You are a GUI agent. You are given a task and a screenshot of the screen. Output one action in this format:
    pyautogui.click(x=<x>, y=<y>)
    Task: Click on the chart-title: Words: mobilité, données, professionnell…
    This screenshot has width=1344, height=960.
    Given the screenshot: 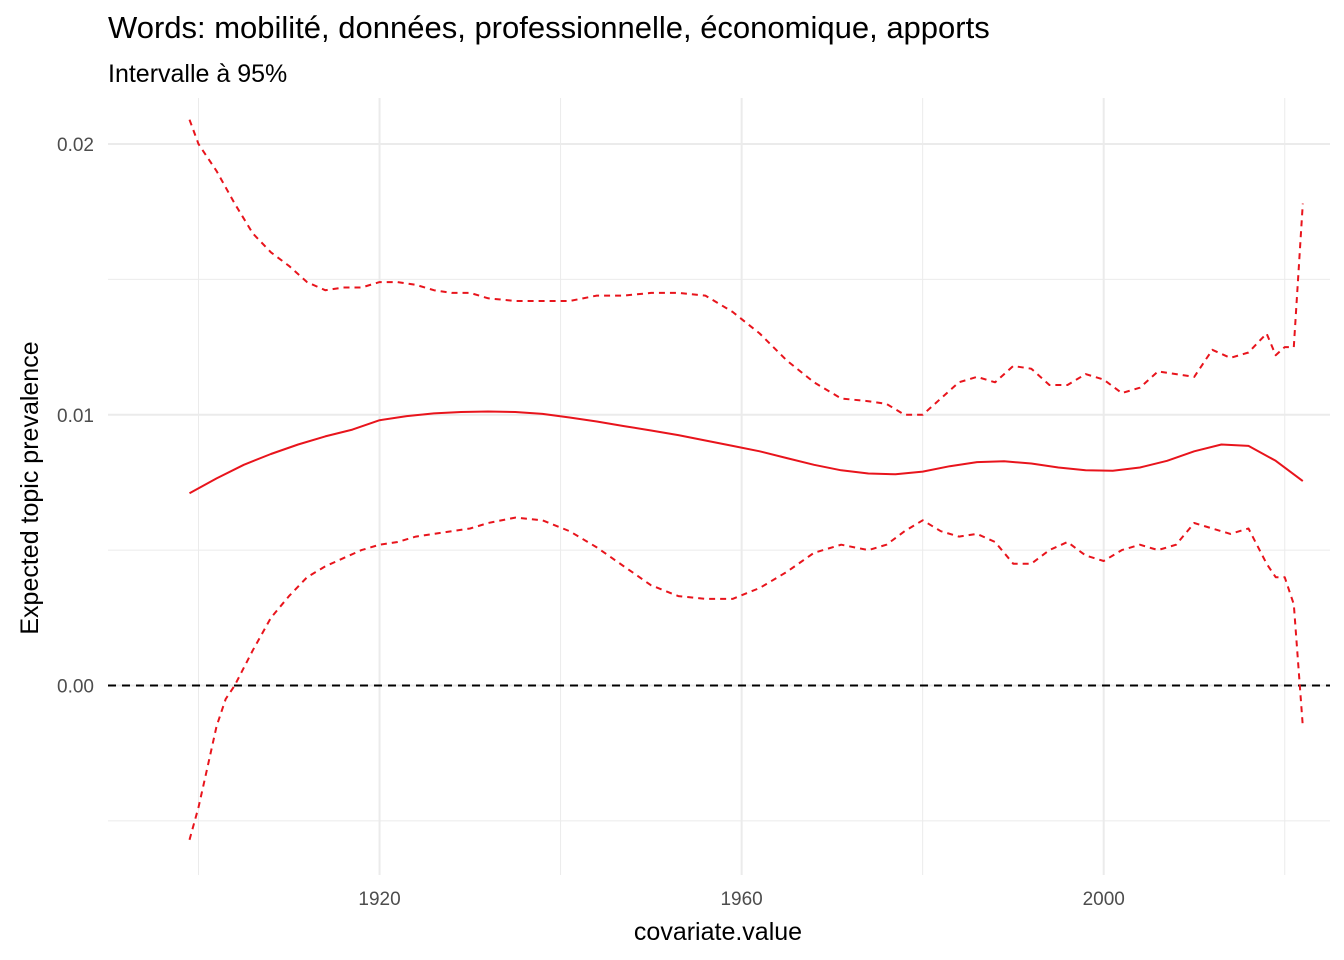 What is the action you would take?
    pyautogui.click(x=549, y=27)
    